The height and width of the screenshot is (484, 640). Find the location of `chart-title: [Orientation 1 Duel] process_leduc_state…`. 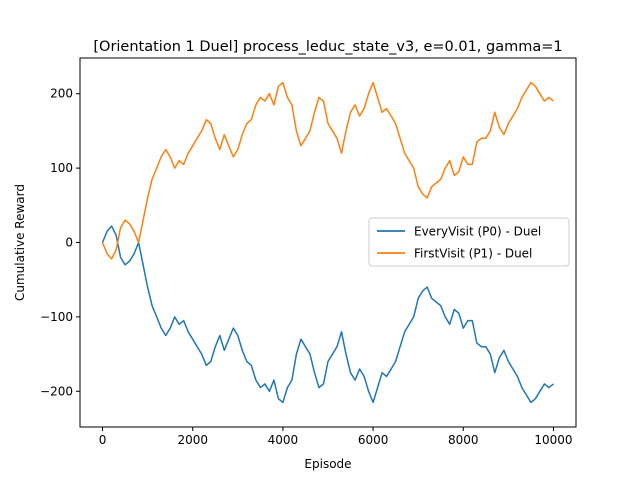

chart-title: [Orientation 1 Duel] process_leduc_state… is located at coordinates (327, 47).